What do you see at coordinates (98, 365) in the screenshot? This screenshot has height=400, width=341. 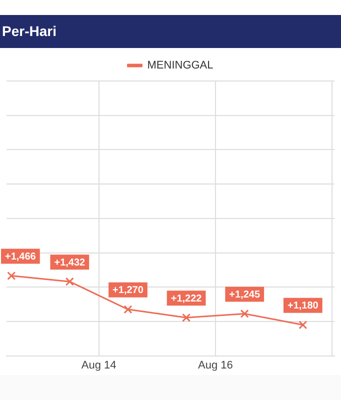 I see `x-tick-label: Aug 14` at bounding box center [98, 365].